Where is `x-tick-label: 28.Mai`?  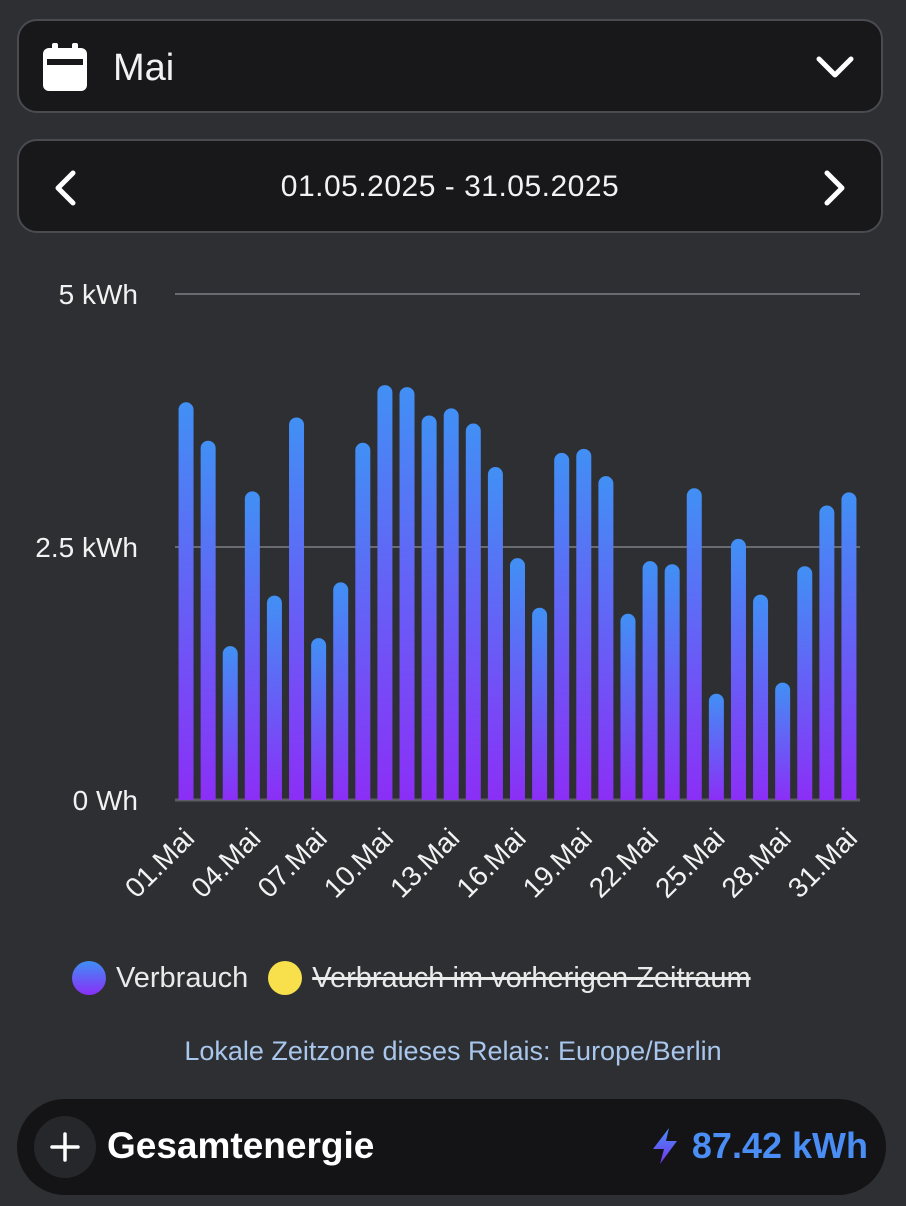
x-tick-label: 28.Mai is located at coordinates (756, 862).